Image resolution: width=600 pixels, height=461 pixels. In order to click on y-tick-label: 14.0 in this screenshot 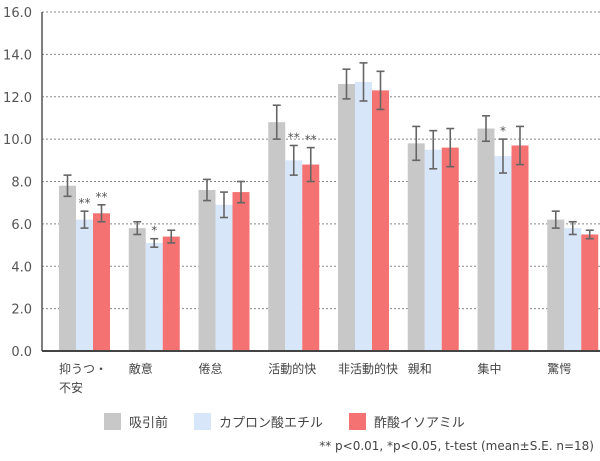, I will do `click(17, 55)`.